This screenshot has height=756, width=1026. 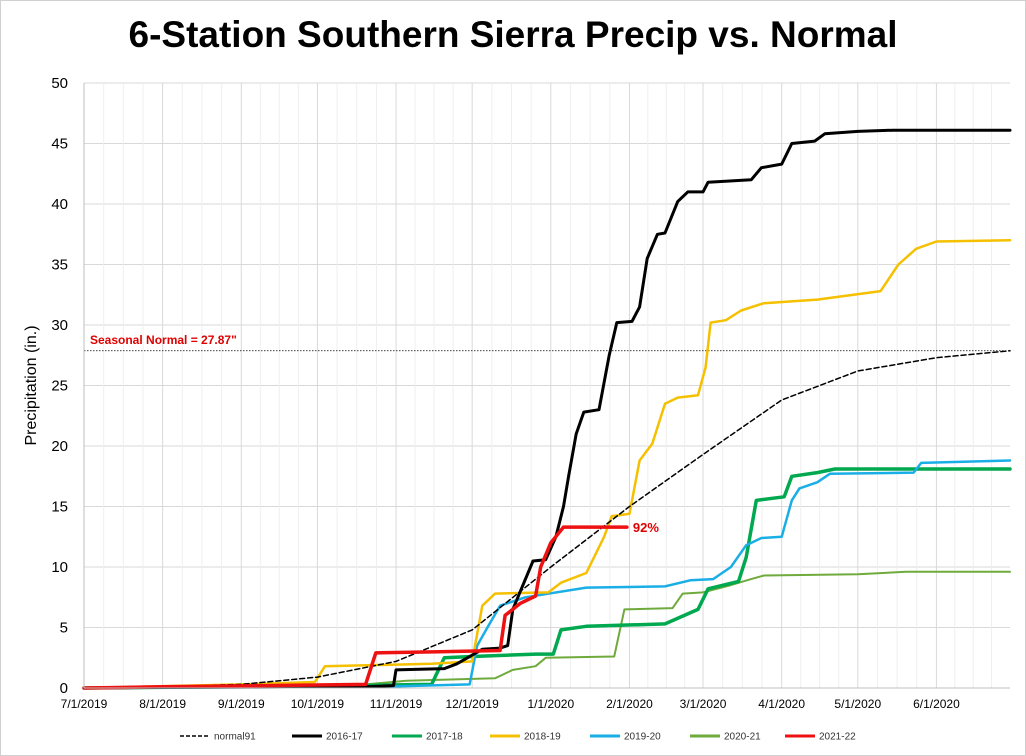 What do you see at coordinates (857, 704) in the screenshot?
I see `x-tick-label: 5/1/2020` at bounding box center [857, 704].